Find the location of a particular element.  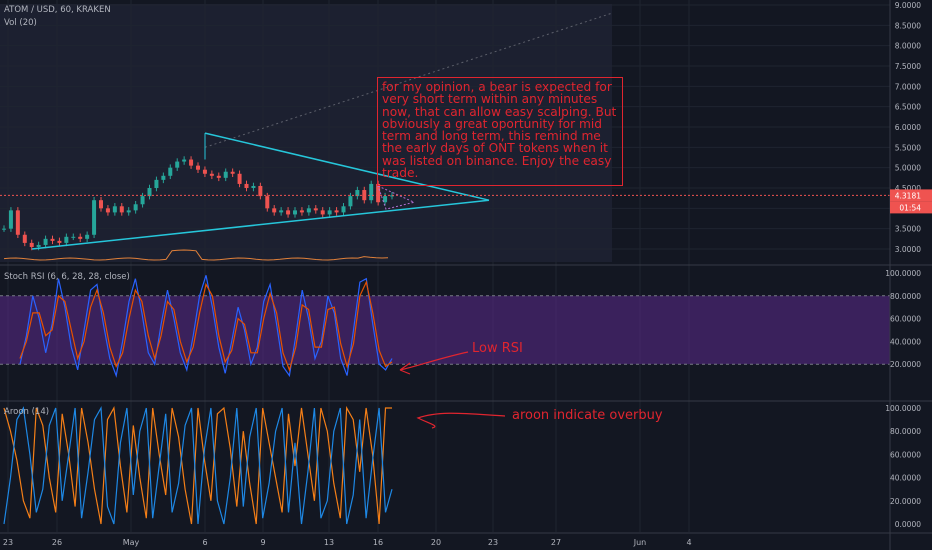

projection-line is located at coordinates (408, 80).